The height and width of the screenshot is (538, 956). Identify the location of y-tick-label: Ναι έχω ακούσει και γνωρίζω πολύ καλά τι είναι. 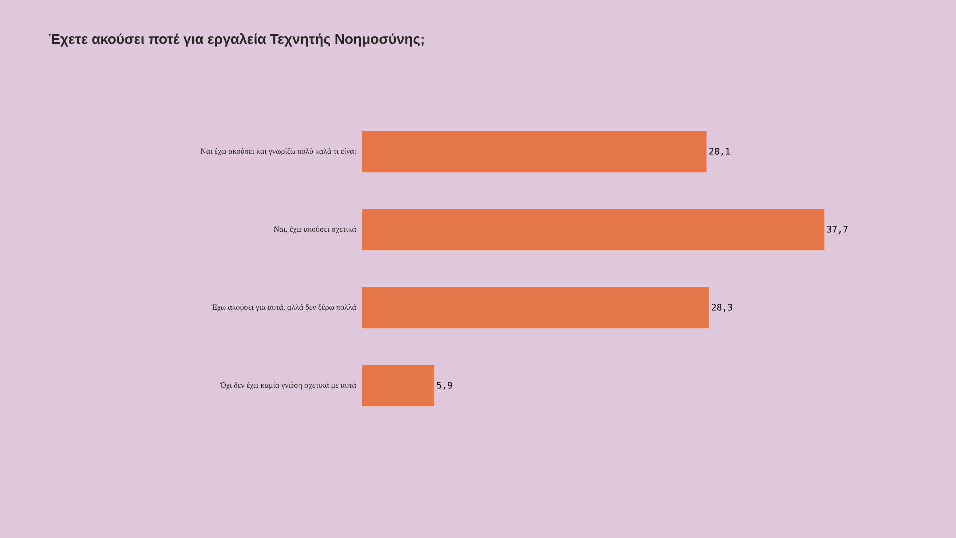
(278, 152).